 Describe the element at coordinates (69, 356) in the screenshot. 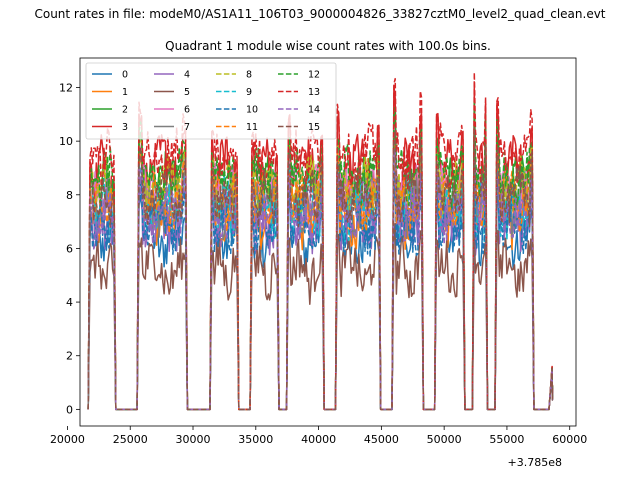

I see `y-tick-label: 2` at that location.